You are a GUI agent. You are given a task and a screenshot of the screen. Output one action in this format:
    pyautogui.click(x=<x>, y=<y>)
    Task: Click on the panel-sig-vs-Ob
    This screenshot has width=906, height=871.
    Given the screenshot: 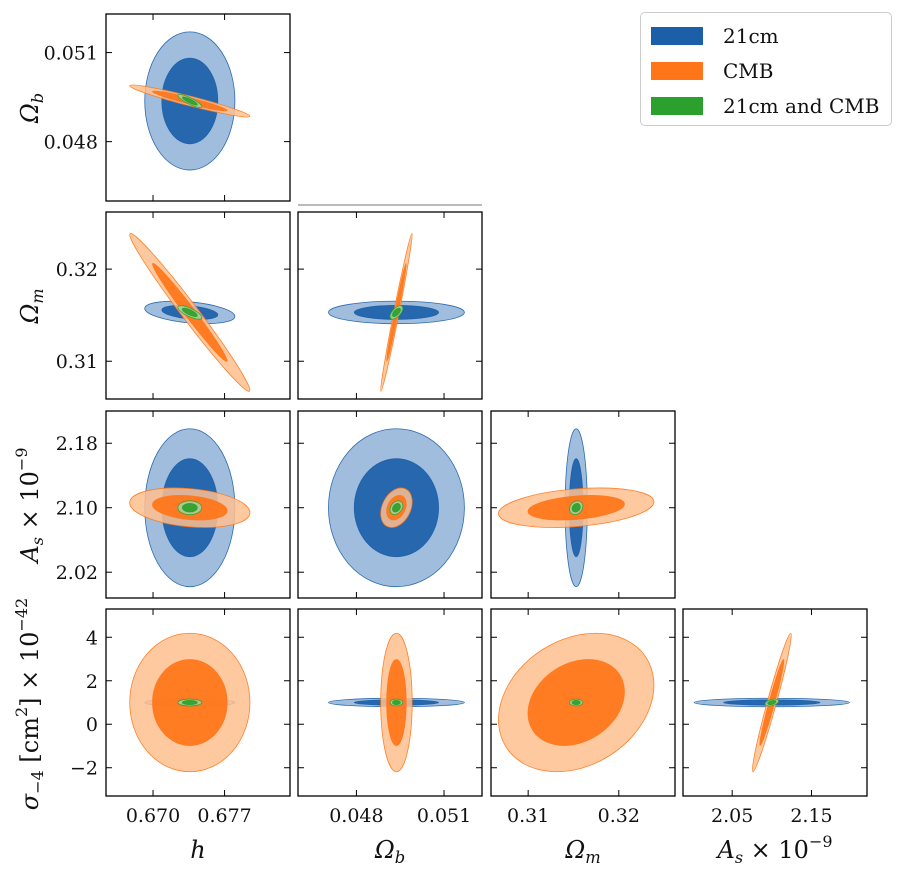 What is the action you would take?
    pyautogui.click(x=390, y=702)
    